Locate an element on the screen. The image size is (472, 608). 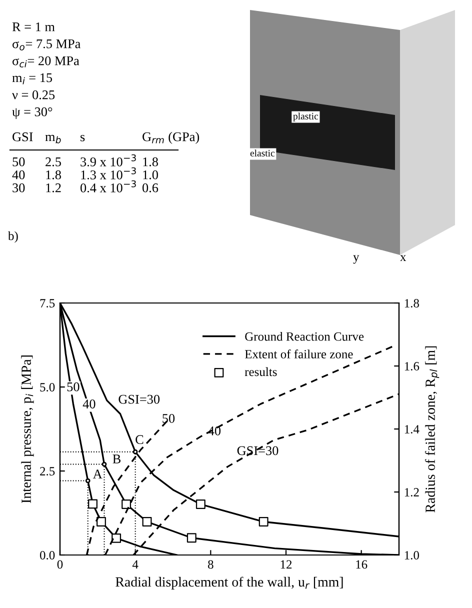
text: y is located at coordinates (356, 259).